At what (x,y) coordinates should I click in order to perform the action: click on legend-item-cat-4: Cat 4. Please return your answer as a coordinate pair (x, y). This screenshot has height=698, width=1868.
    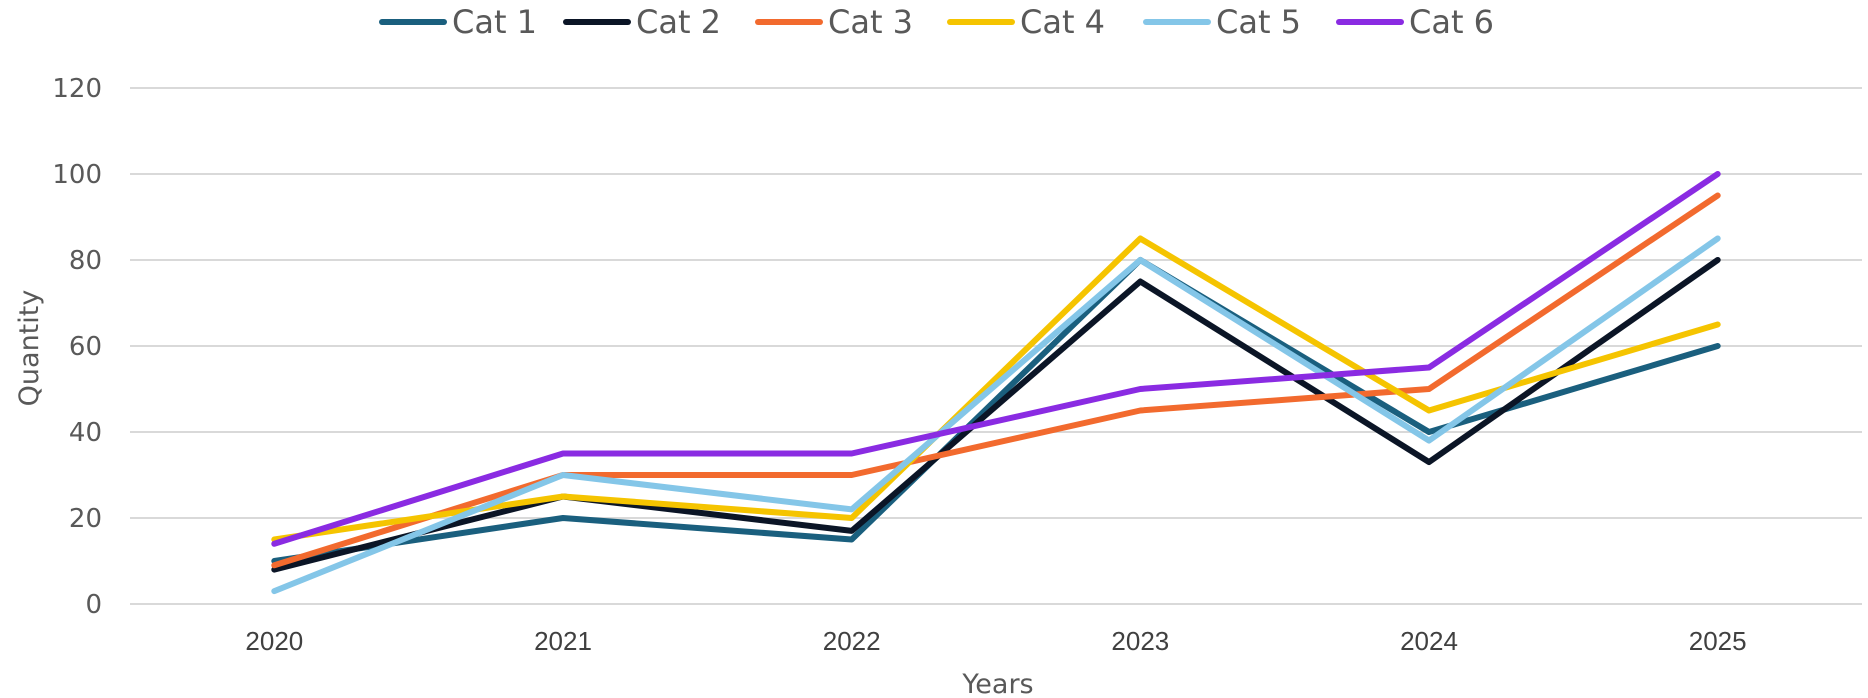
    Looking at the image, I should click on (1026, 22).